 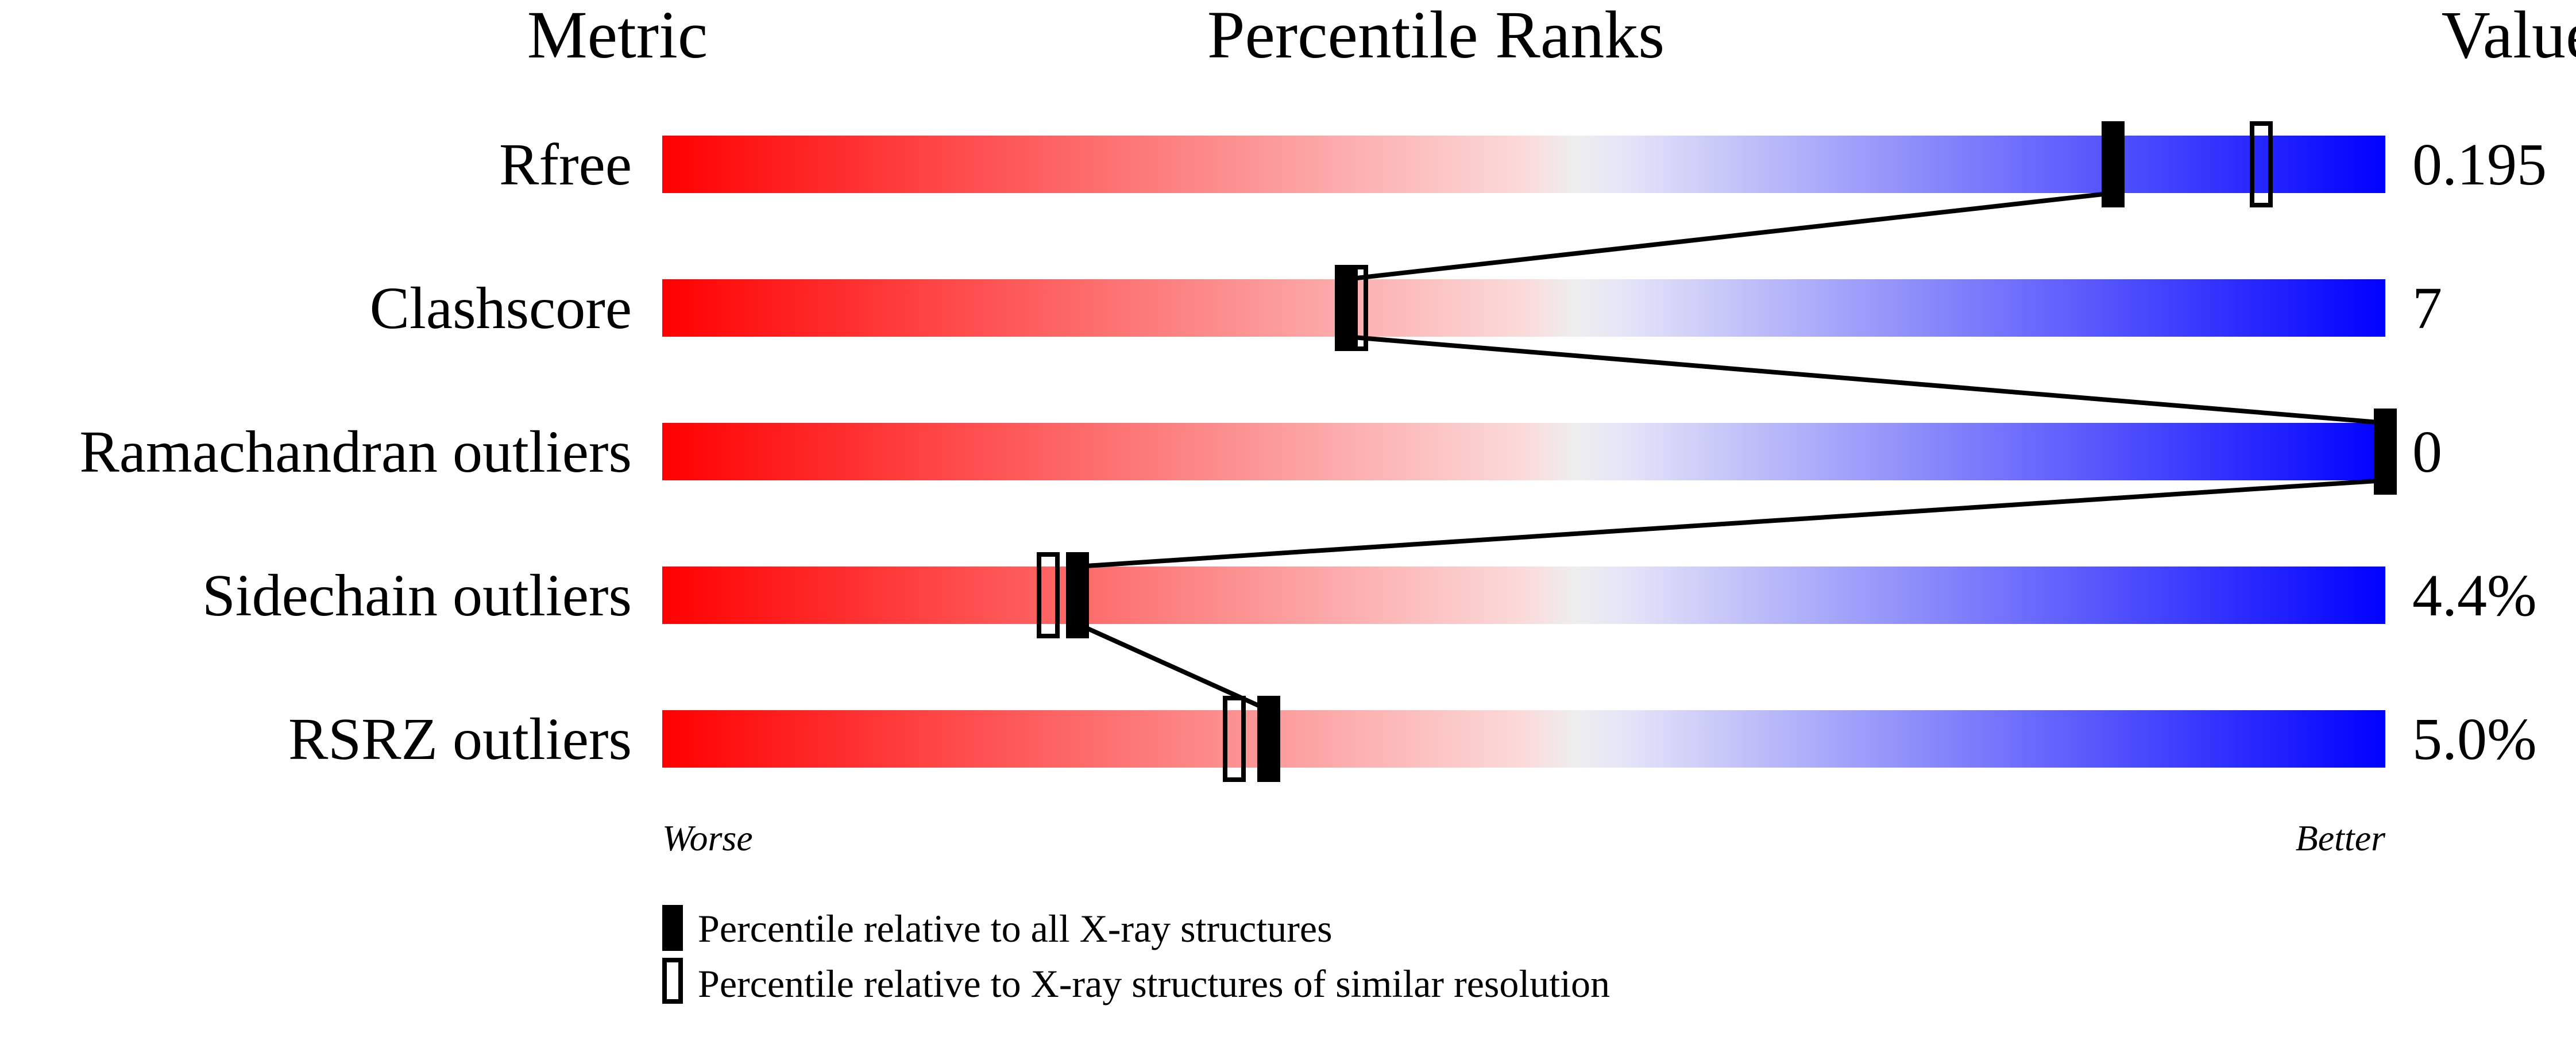 I want to click on axis-worse-label: Worse, so click(x=707, y=838).